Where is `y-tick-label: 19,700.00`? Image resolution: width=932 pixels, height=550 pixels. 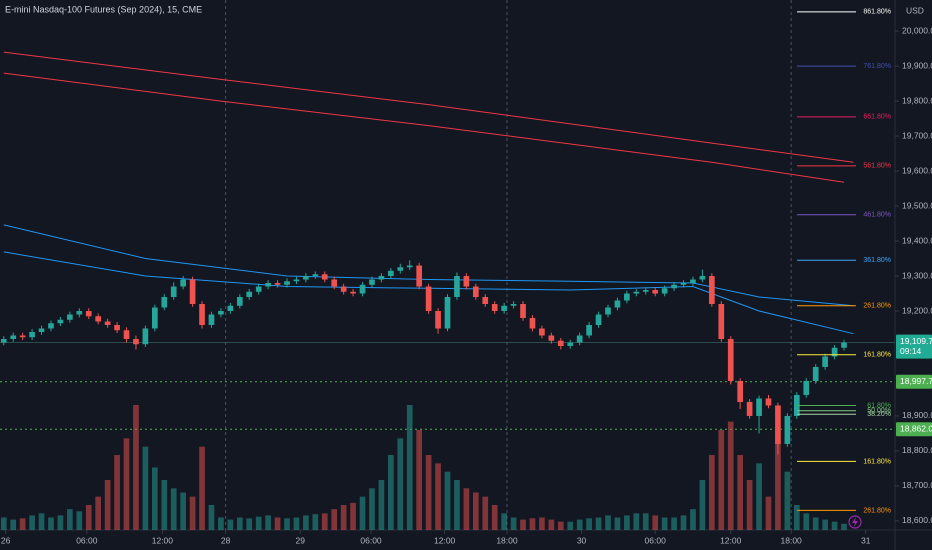 y-tick-label: 19,700.00 is located at coordinates (917, 135).